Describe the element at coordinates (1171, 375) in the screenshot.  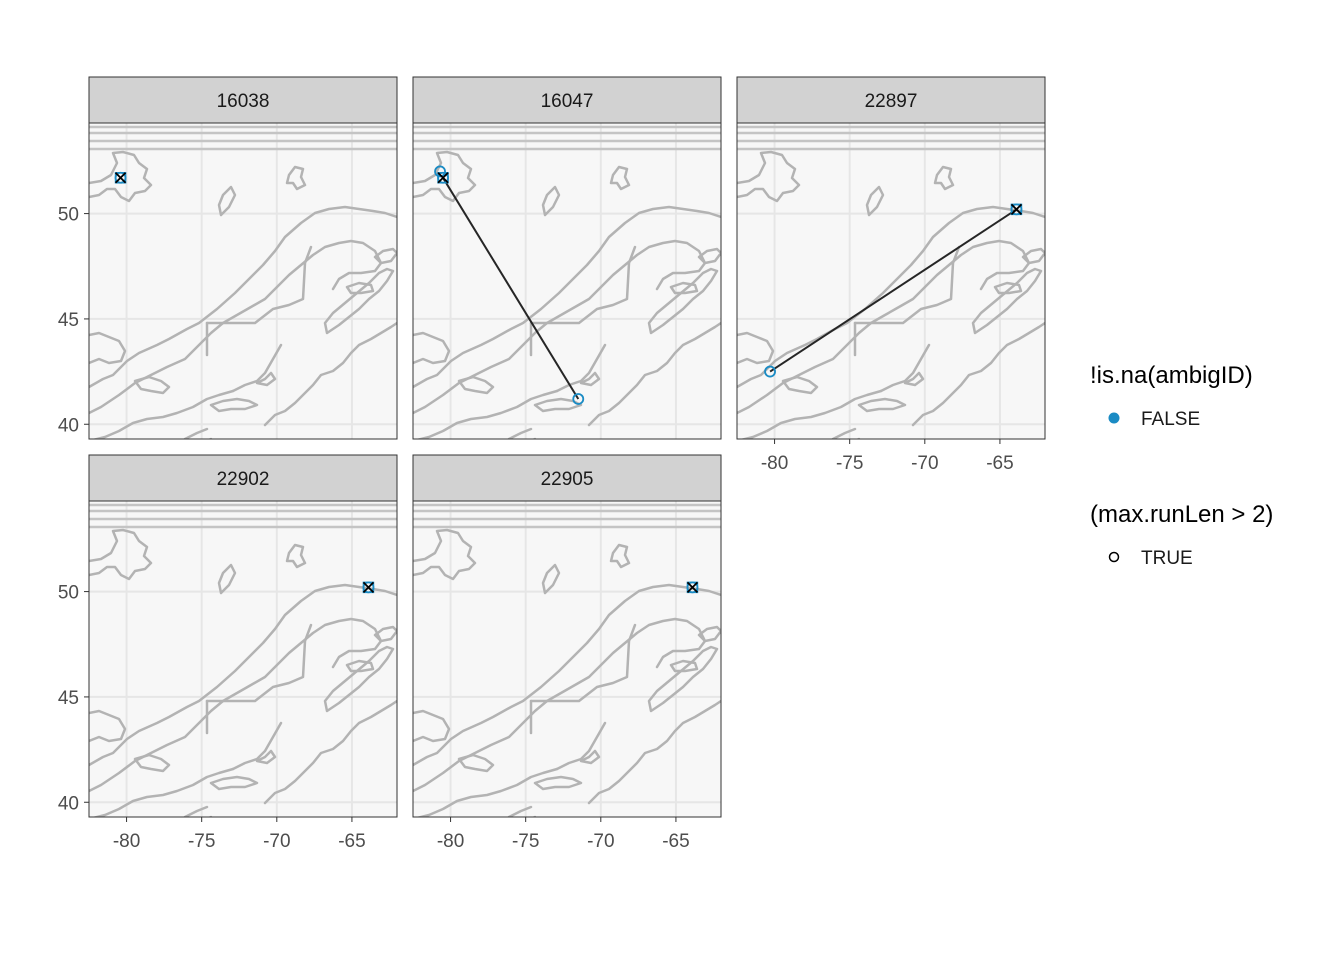
I see `legend-title-ambig: !is.na(ambigID)` at that location.